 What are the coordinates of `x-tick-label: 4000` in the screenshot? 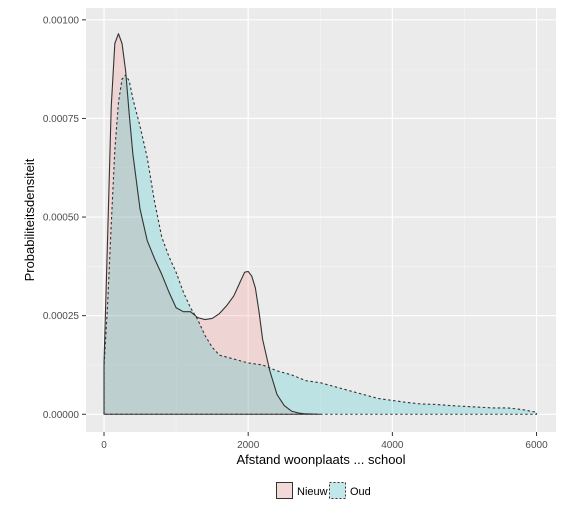 It's located at (392, 445).